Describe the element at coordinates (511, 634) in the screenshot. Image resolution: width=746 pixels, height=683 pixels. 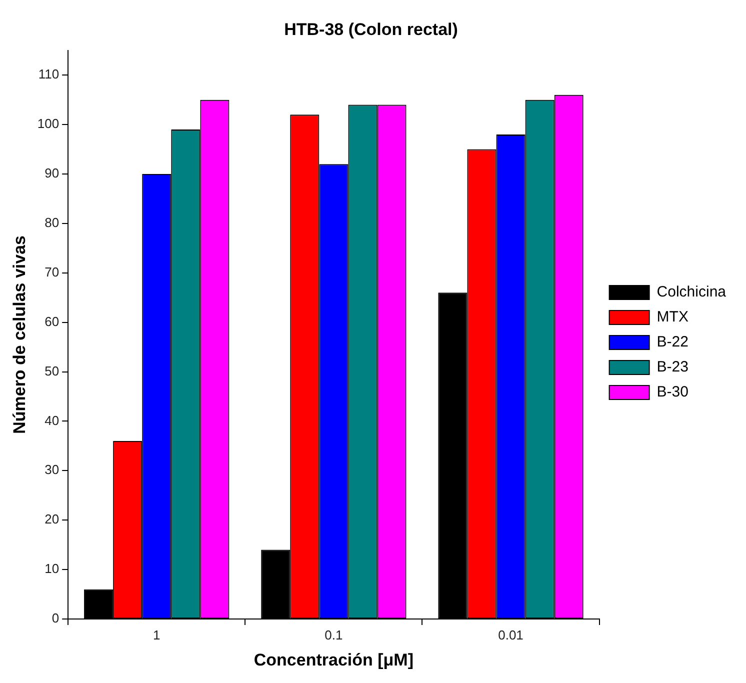
I see `x-tick-label: 0.01` at that location.